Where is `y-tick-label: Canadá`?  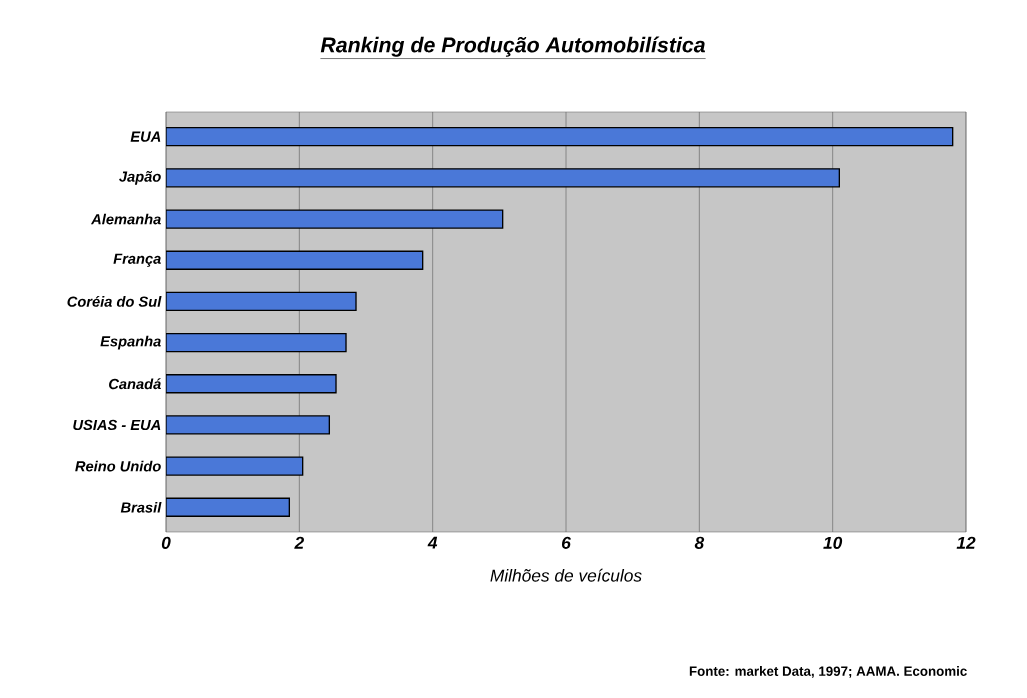 y-tick-label: Canadá is located at coordinates (135, 384).